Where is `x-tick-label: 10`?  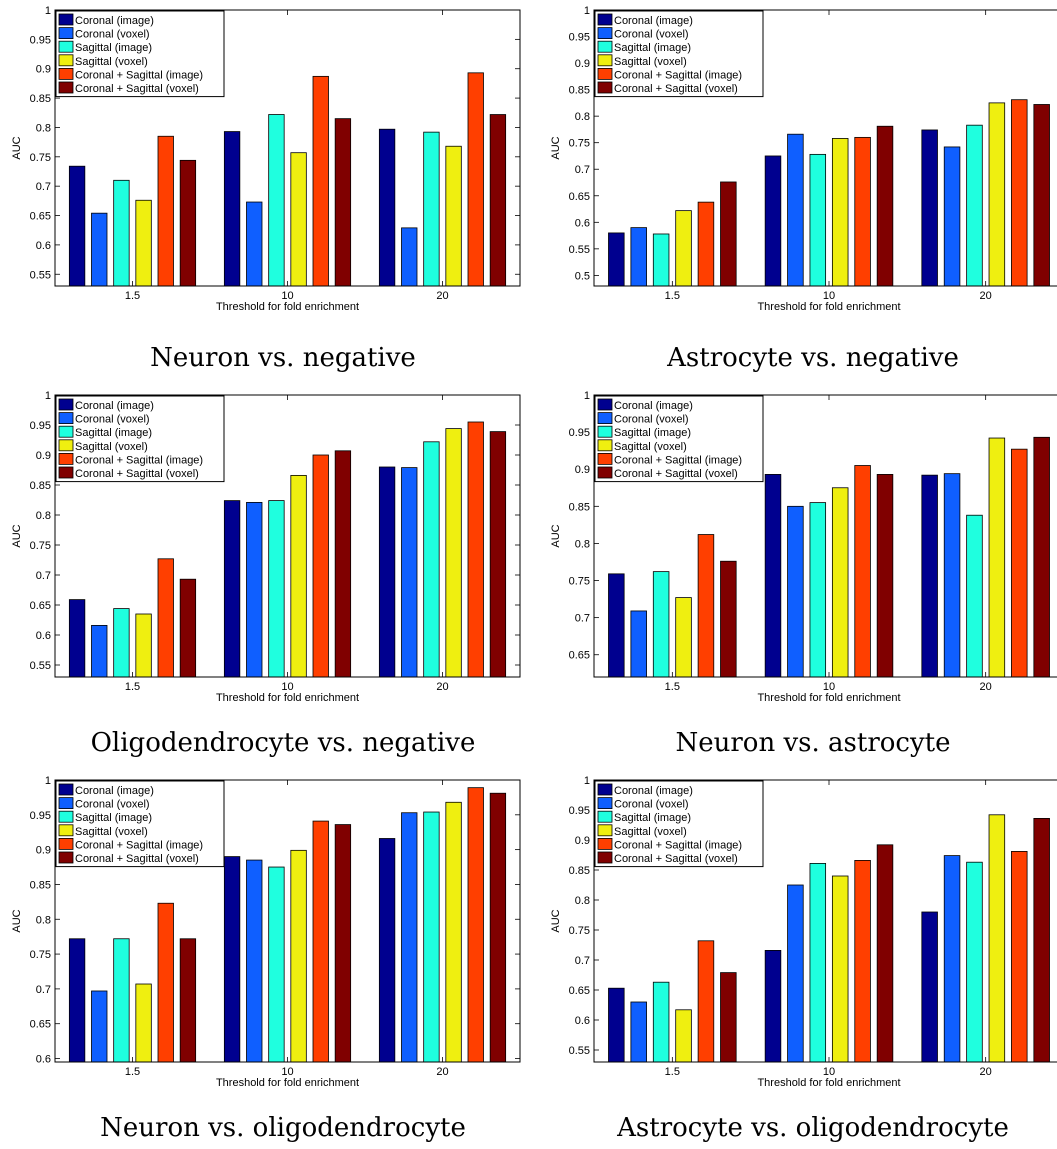 x-tick-label: 10 is located at coordinates (829, 687).